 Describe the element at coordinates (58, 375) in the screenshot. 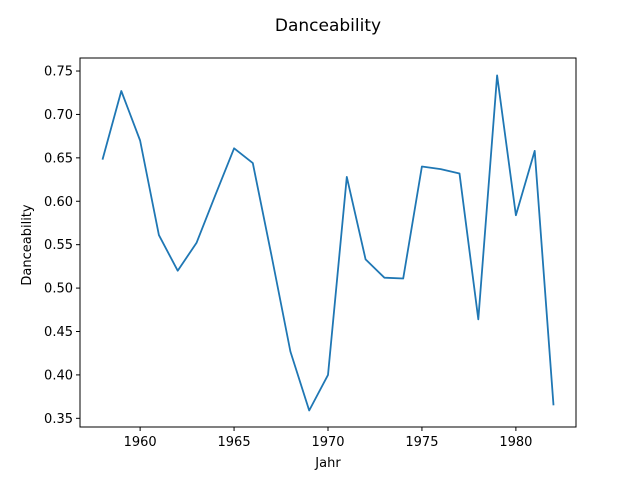

I see `y-tick-label: 0.40` at that location.